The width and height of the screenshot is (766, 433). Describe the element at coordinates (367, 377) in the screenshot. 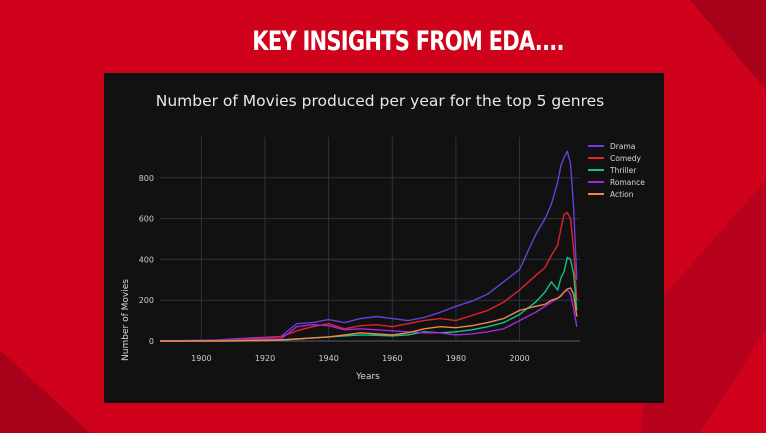

I see `x-axis-label: Years` at that location.